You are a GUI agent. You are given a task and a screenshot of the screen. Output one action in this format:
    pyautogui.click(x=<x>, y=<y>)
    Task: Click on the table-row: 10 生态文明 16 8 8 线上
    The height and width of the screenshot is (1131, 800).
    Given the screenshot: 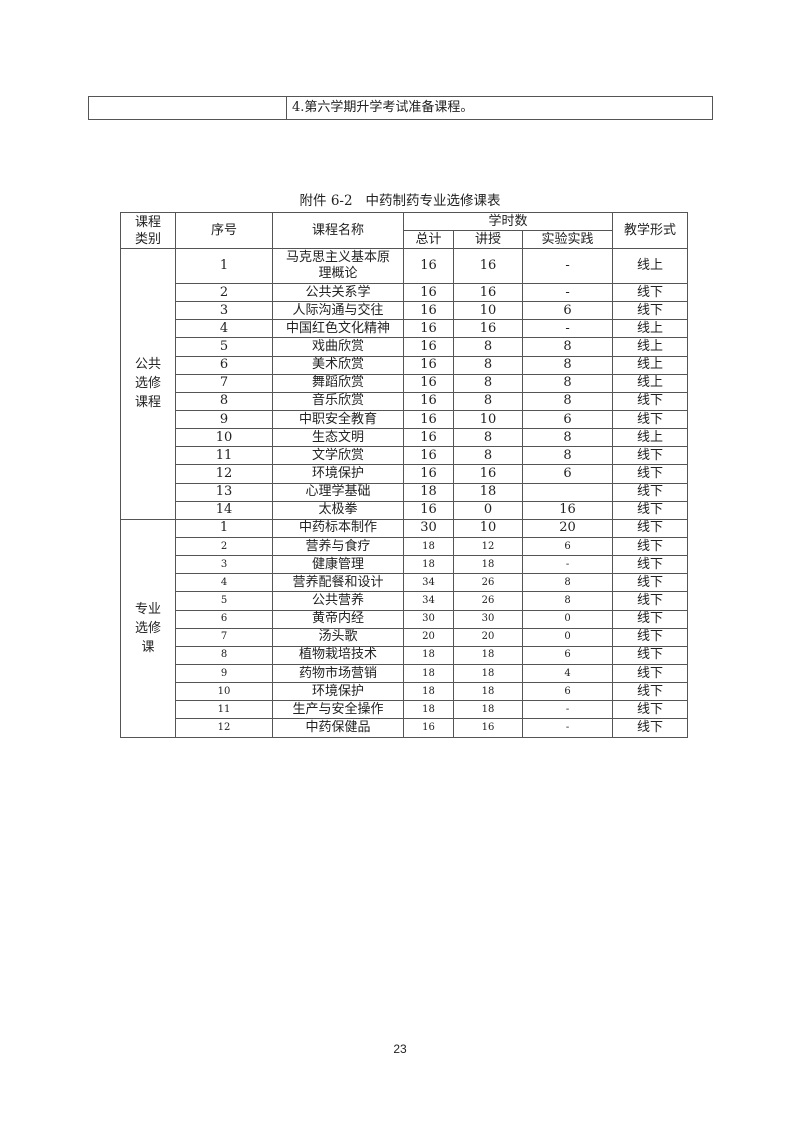 What is the action you would take?
    pyautogui.click(x=405, y=438)
    